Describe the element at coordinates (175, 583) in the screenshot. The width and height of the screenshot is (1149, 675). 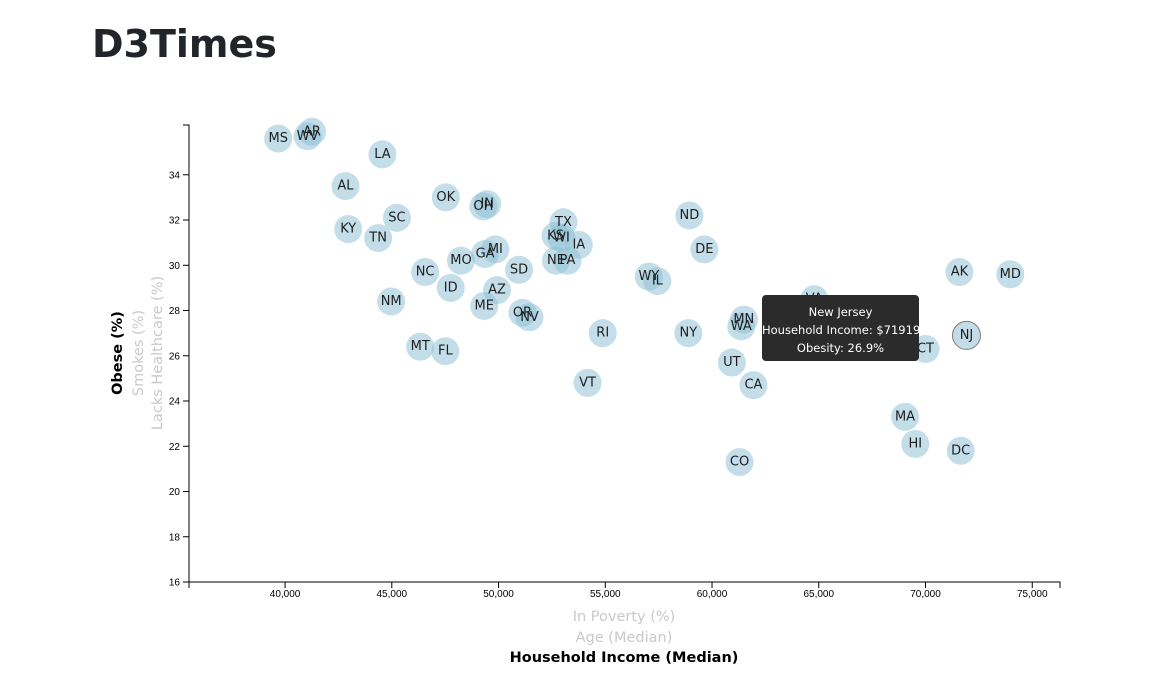
I see `y-tick-label: 16` at that location.